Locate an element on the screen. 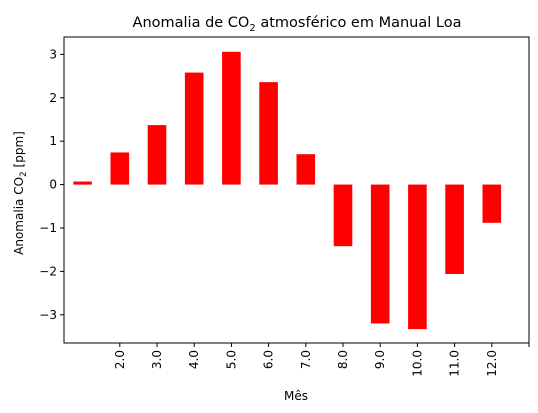 The width and height of the screenshot is (538, 413). y-axis-label: Anomalia CO2 [ppm] is located at coordinates (20, 193).